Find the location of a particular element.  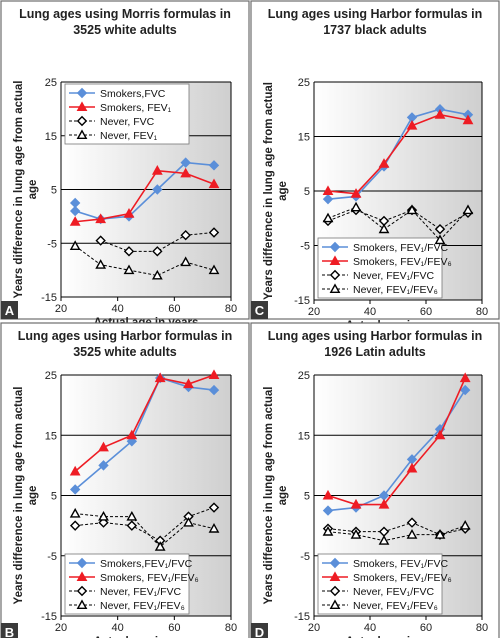

panel-B-y-tick-label: -5 is located at coordinates (52, 557).